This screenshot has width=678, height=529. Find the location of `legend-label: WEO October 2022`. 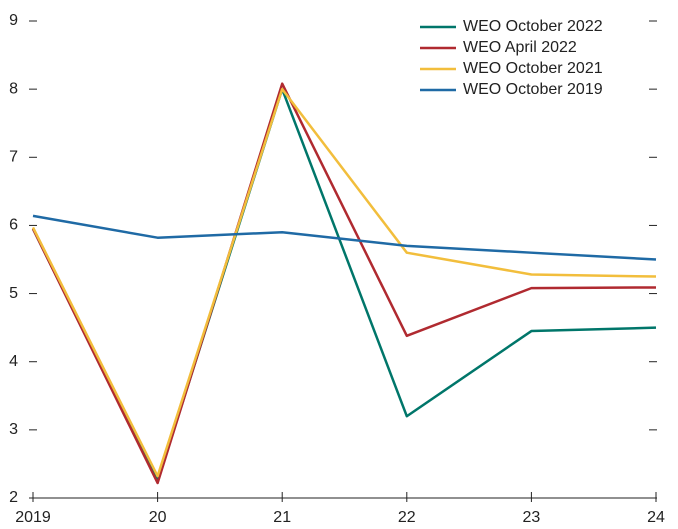

legend-label: WEO October 2022 is located at coordinates (533, 26).